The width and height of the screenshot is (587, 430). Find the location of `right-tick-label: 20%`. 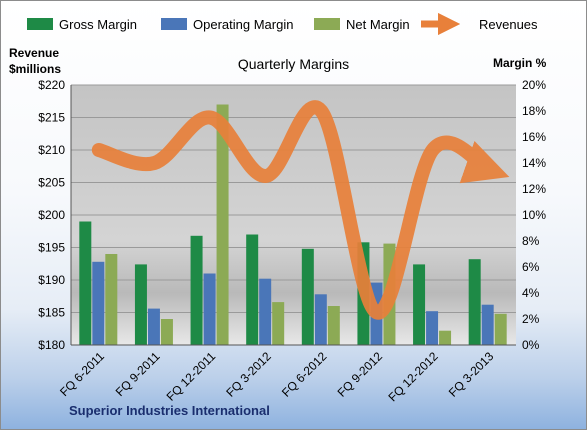

right-tick-label: 20% is located at coordinates (534, 85).